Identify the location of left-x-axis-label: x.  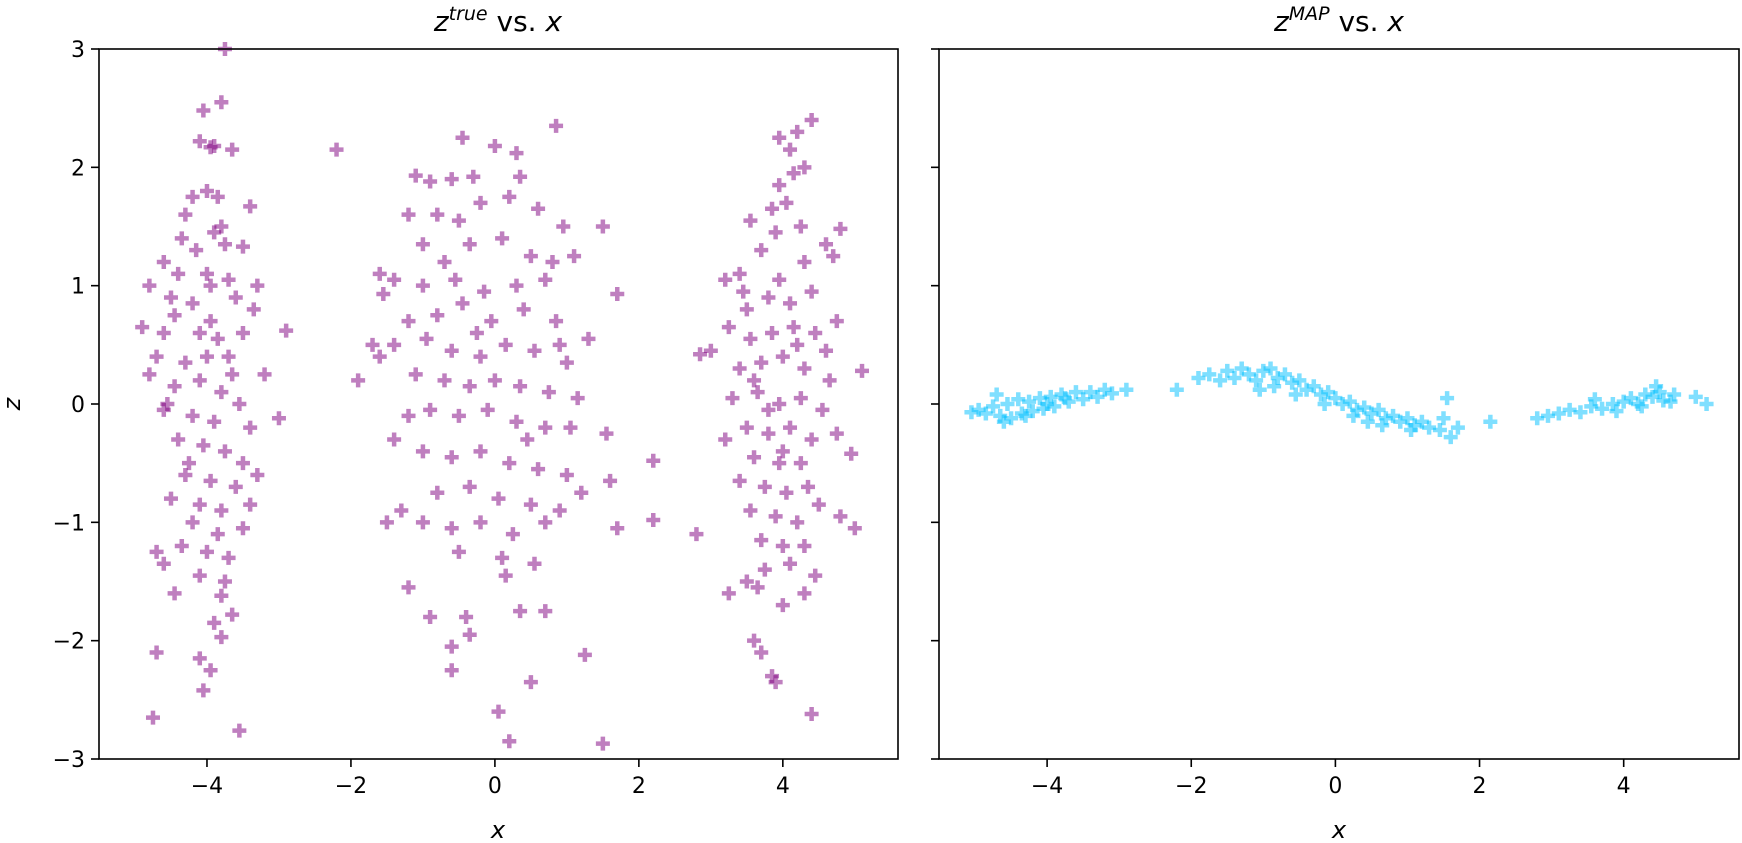
(498, 829).